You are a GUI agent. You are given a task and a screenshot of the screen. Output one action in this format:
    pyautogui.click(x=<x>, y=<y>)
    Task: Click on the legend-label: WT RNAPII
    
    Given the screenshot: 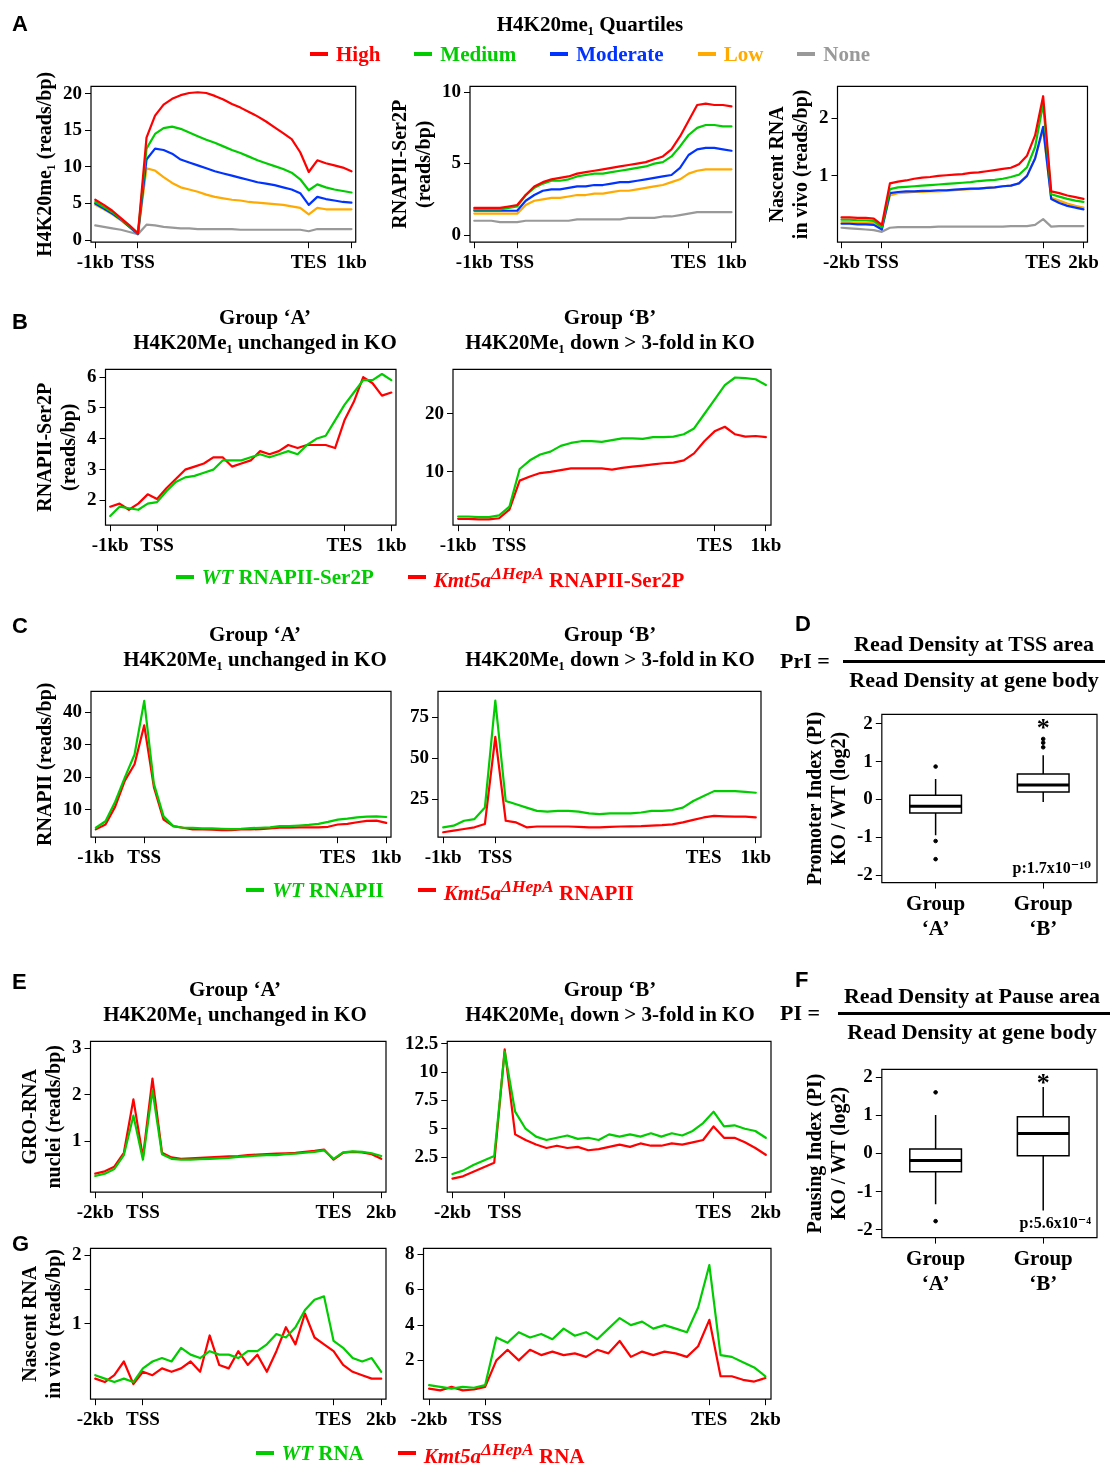 What is the action you would take?
    pyautogui.click(x=328, y=889)
    